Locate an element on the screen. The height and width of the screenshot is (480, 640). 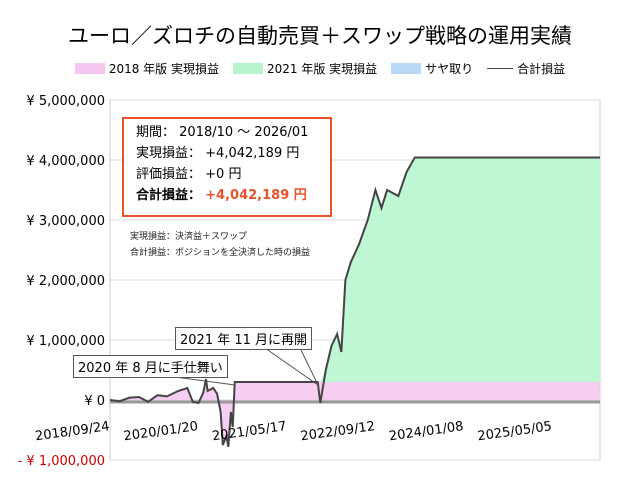
note: 実現損益：決済益＋スワップ is located at coordinates (189, 237).